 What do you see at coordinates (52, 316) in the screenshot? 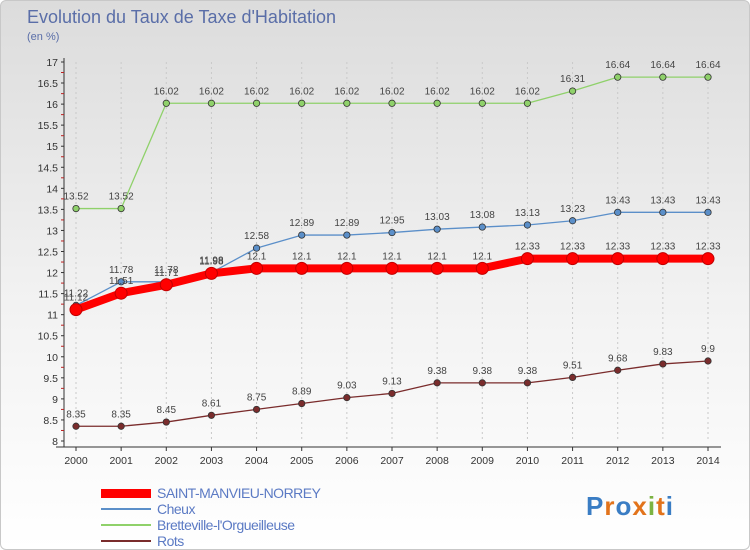
I see `y-tick-label: 11` at bounding box center [52, 316].